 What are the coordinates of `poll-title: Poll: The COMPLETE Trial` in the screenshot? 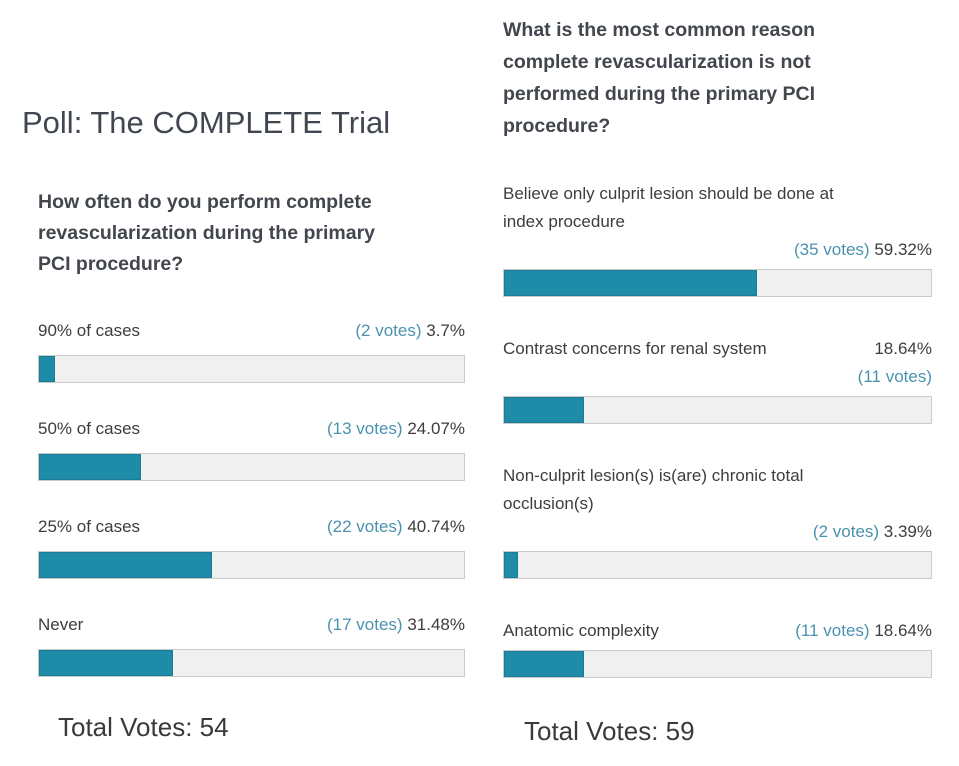 It's located at (206, 122).